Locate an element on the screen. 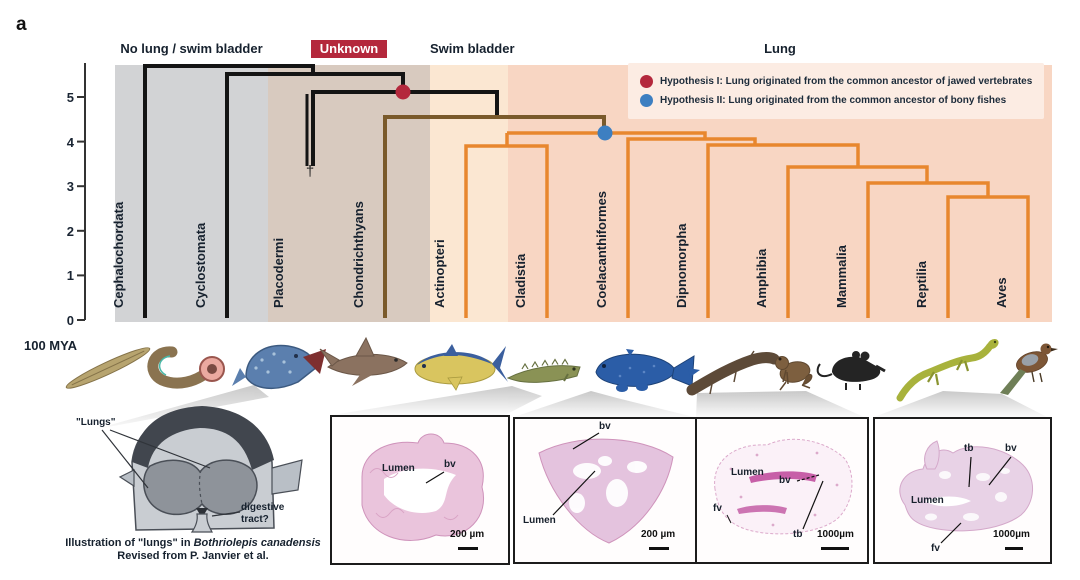  lamprey-image is located at coordinates (186, 367).